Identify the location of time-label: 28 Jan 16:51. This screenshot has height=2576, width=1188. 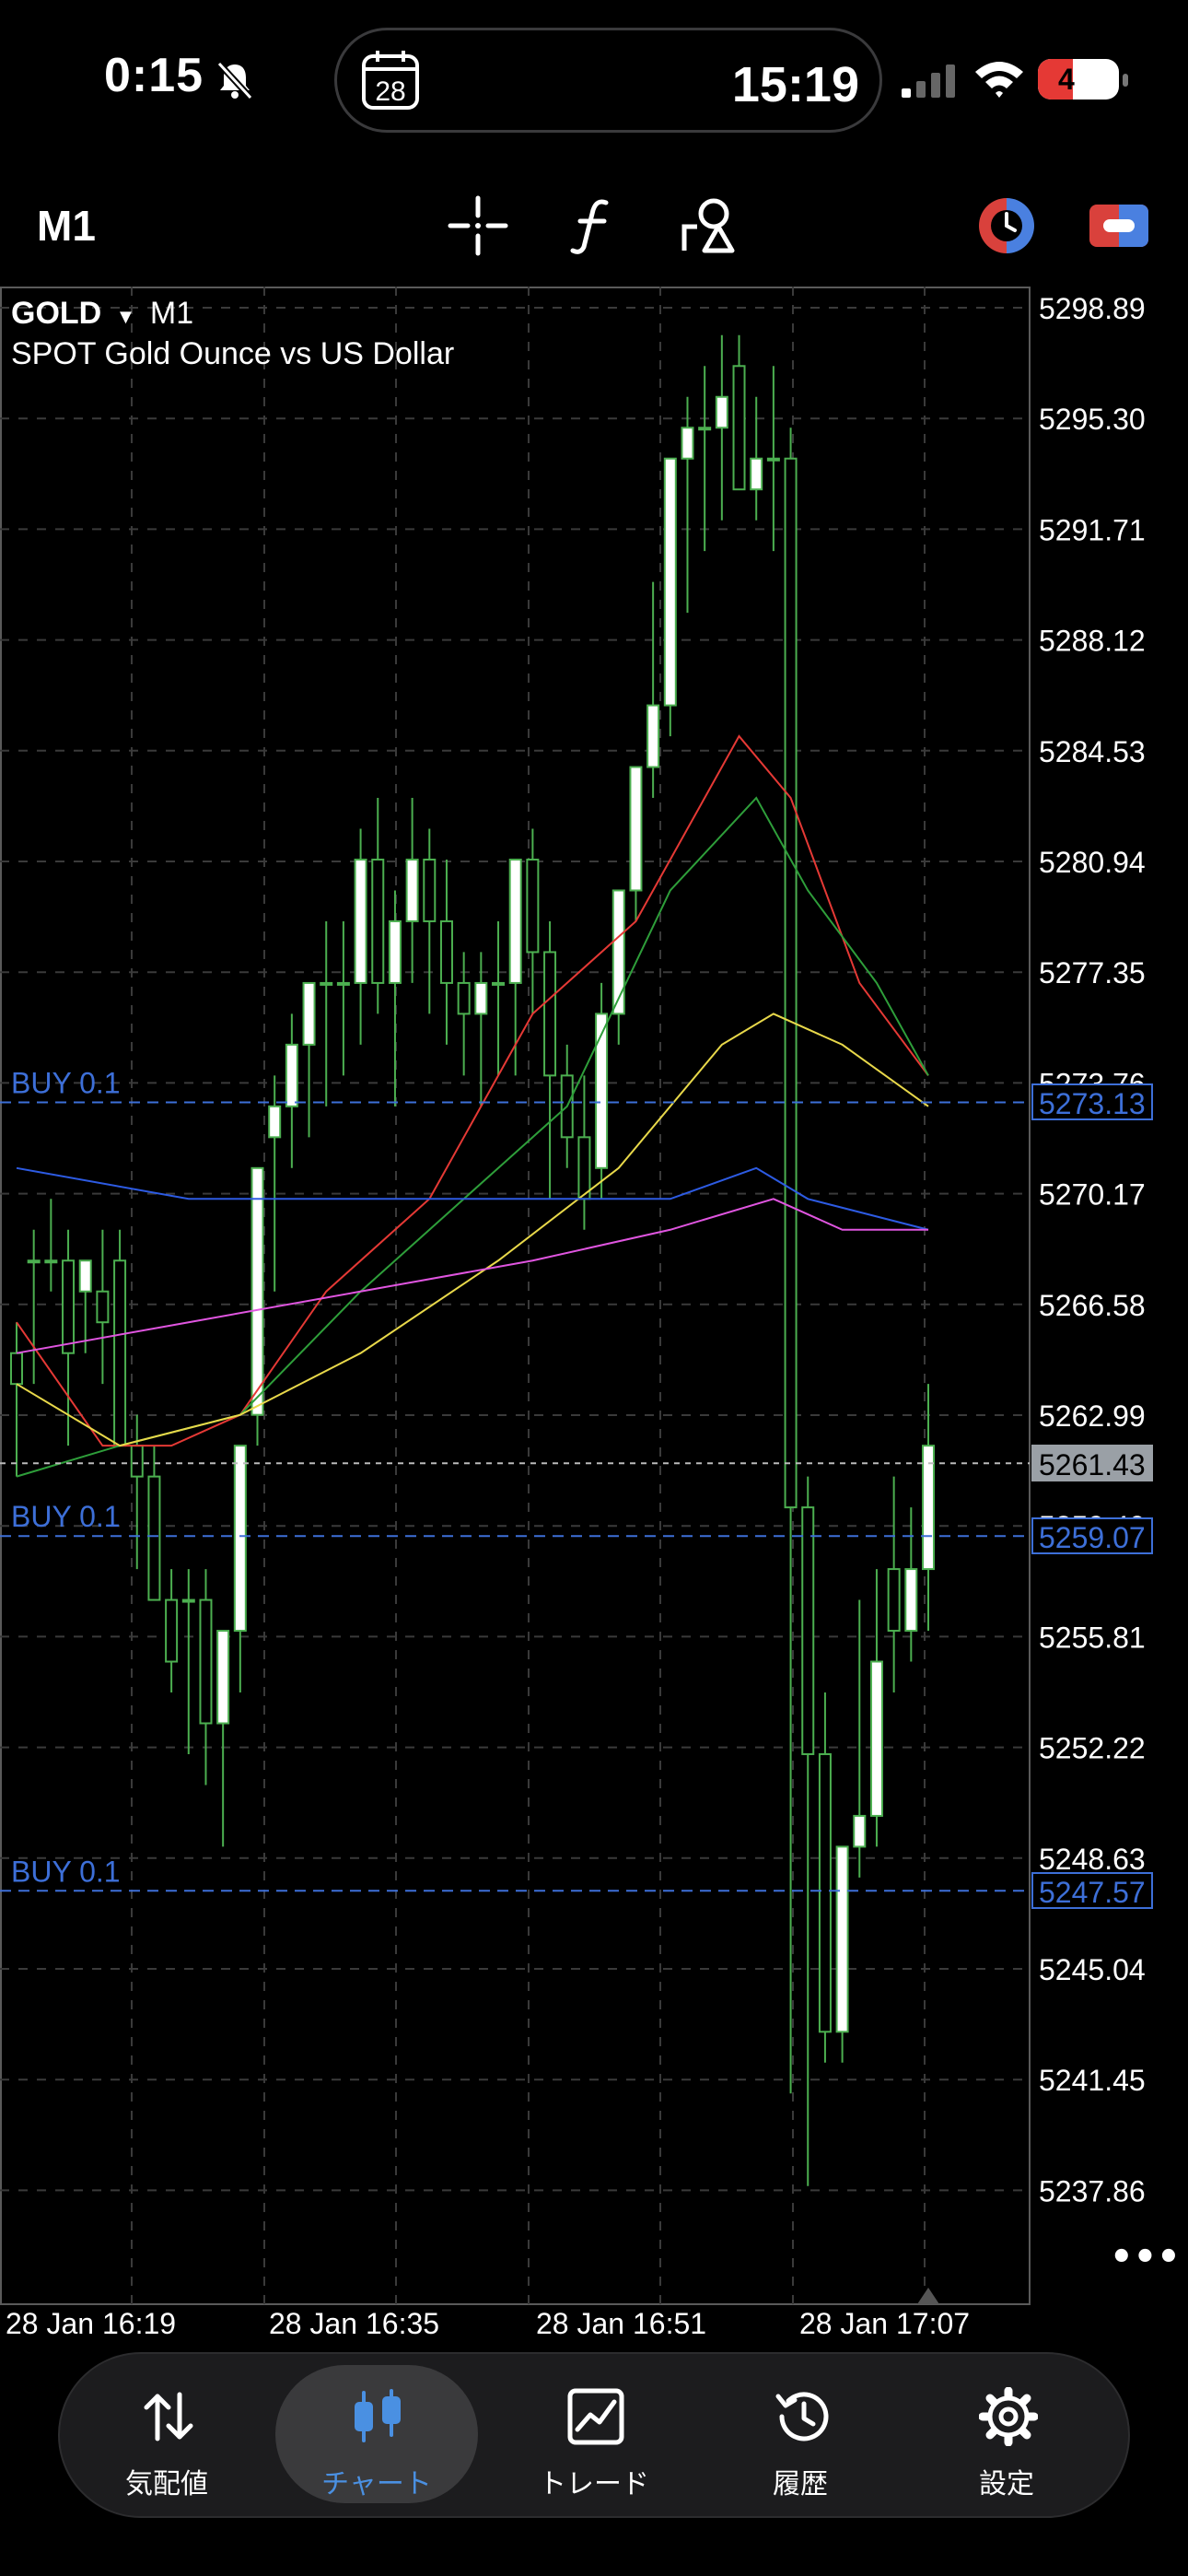
(621, 2323).